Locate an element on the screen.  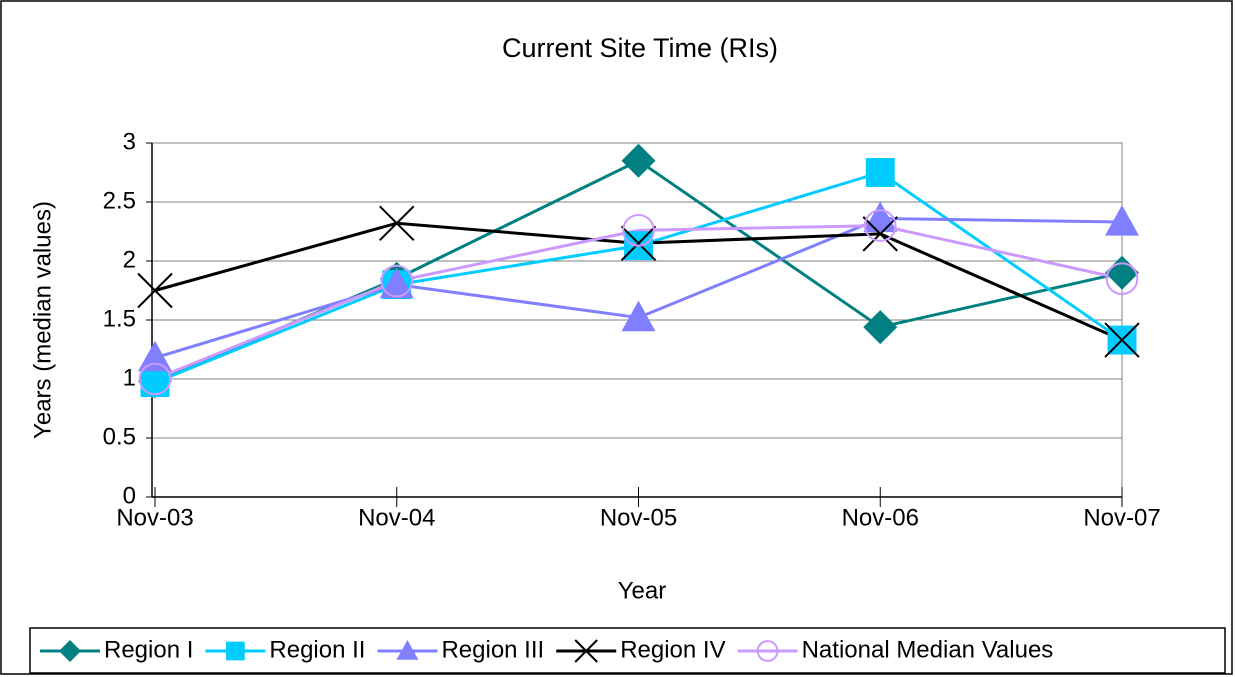
y-tick-label: 0 is located at coordinates (129, 495).